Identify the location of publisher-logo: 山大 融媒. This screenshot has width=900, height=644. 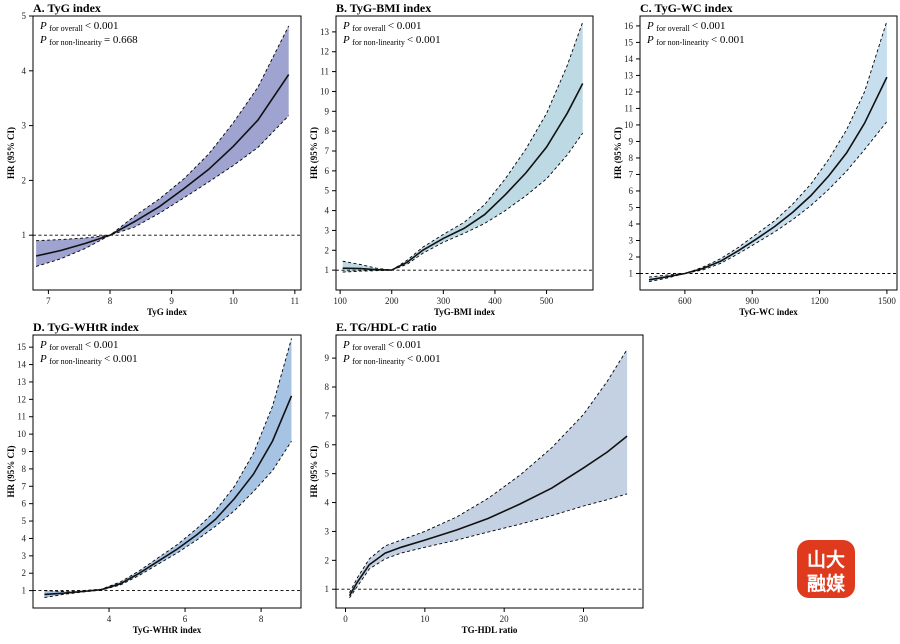
(826, 569).